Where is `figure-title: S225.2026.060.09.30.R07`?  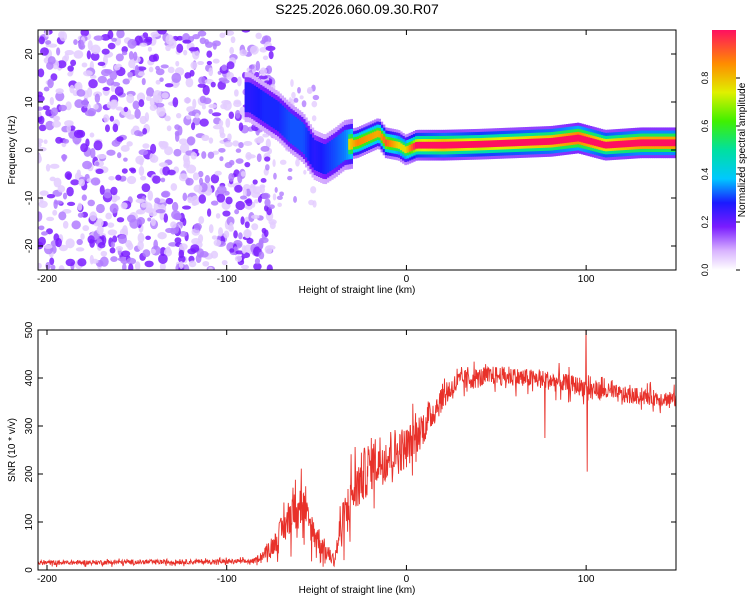 figure-title: S225.2026.060.09.30.R07 is located at coordinates (357, 9).